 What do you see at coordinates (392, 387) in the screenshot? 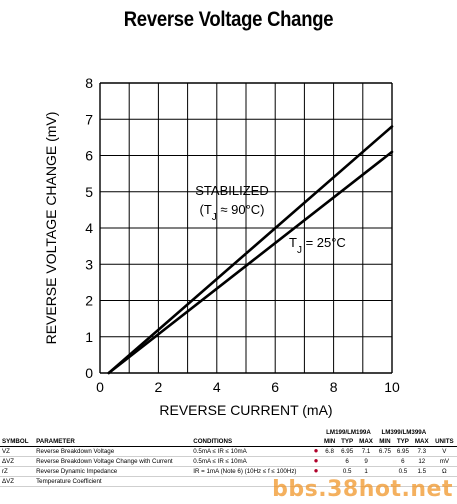
I see `x-tick-label: 10` at bounding box center [392, 387].